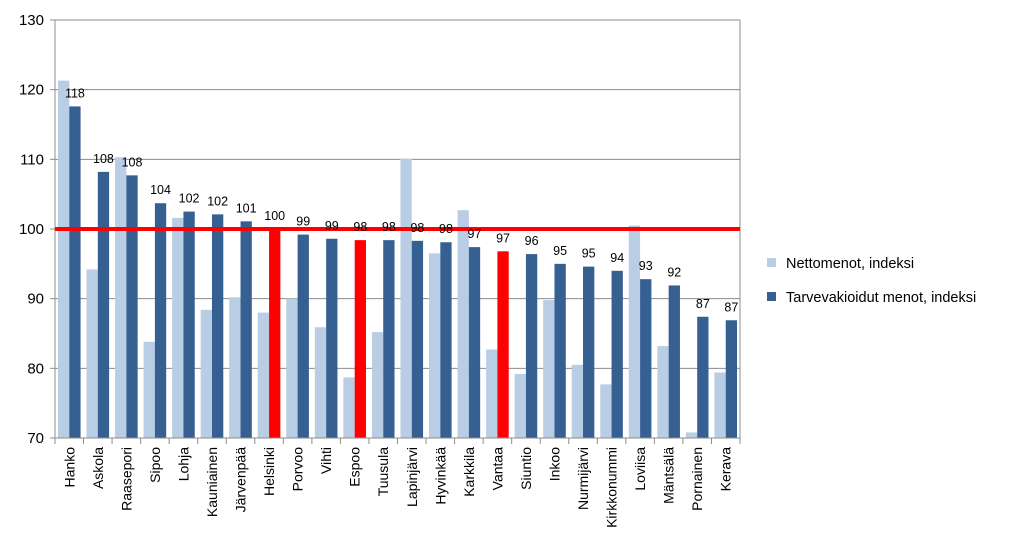 Image resolution: width=1024 pixels, height=558 pixels. I want to click on x-tick-label: Lohja, so click(183, 464).